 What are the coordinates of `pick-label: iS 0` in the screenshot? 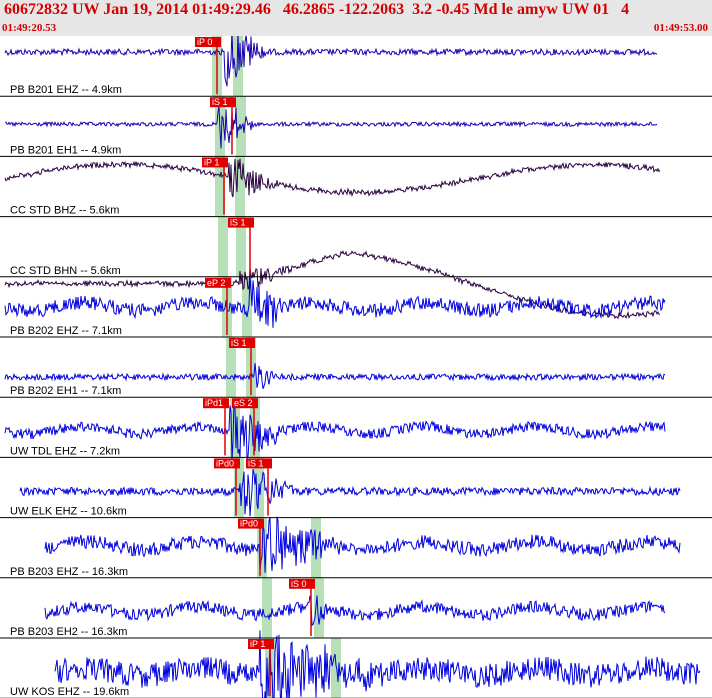 It's located at (299, 584).